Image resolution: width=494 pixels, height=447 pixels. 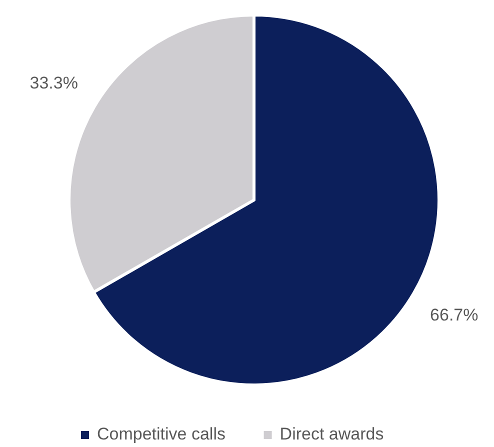 I want to click on legend-label: Competitive calls, so click(x=161, y=434).